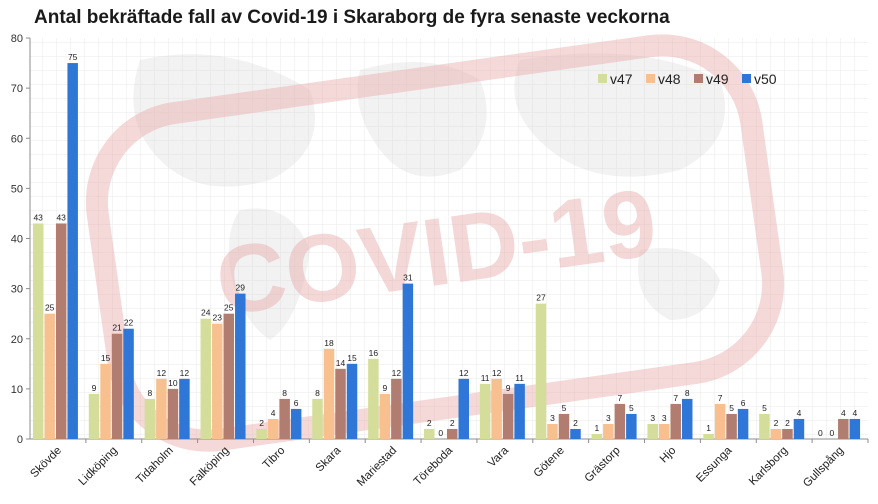 This screenshot has width=878, height=504. I want to click on bar-v49-Götene, so click(564, 426).